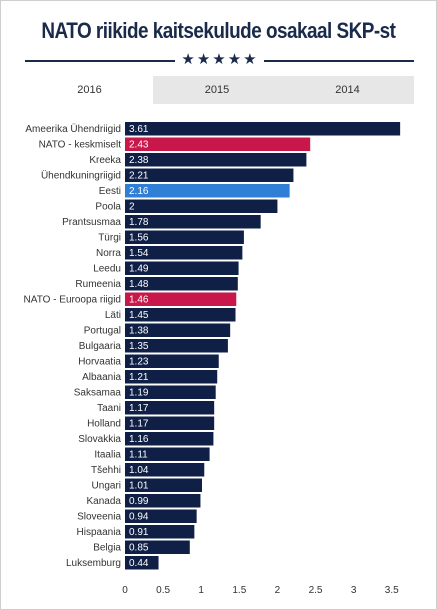  Describe the element at coordinates (99, 362) in the screenshot. I see `category-label: Horvaatia` at that location.